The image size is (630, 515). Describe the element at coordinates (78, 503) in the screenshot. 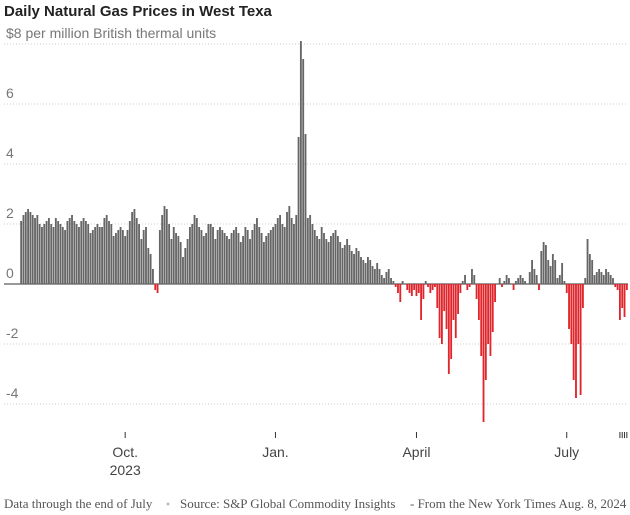

I see `note: Data through the end of July` at that location.